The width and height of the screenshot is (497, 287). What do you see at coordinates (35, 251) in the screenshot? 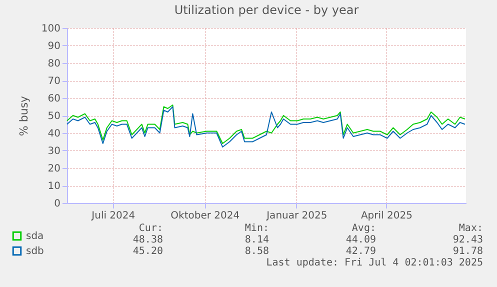
I see `legend-label: sdb` at bounding box center [35, 251].